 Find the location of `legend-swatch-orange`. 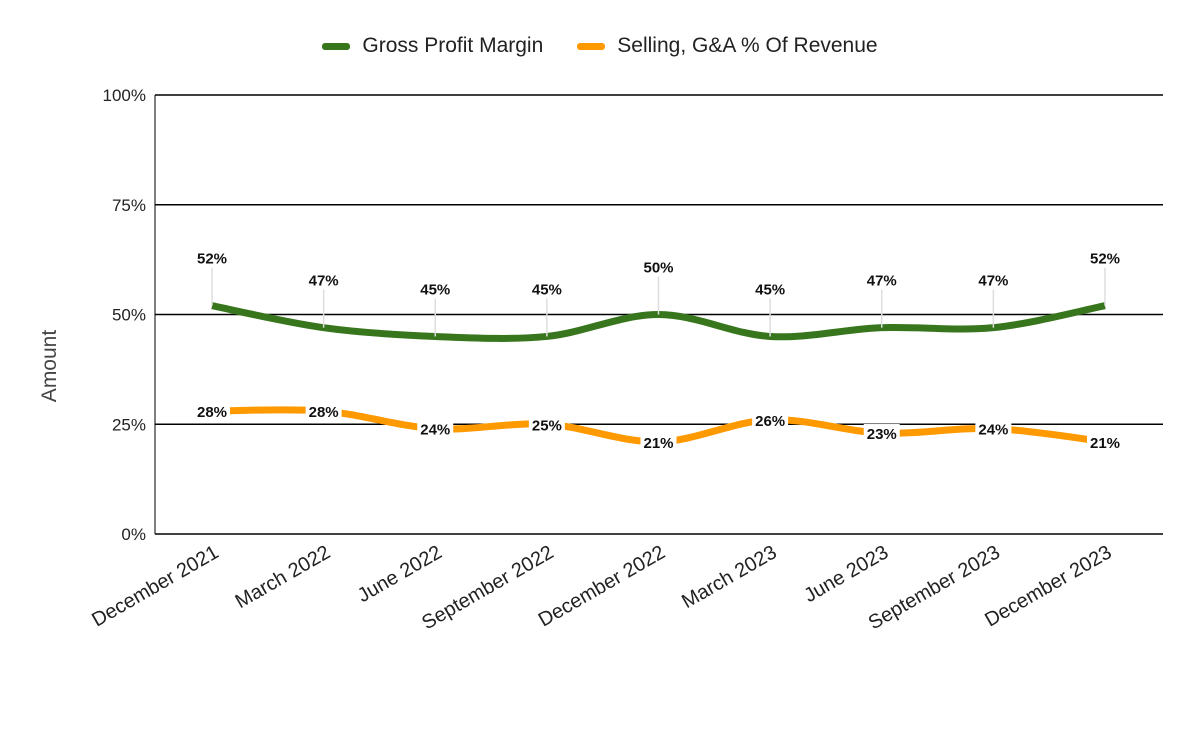

legend-swatch-orange is located at coordinates (591, 46).